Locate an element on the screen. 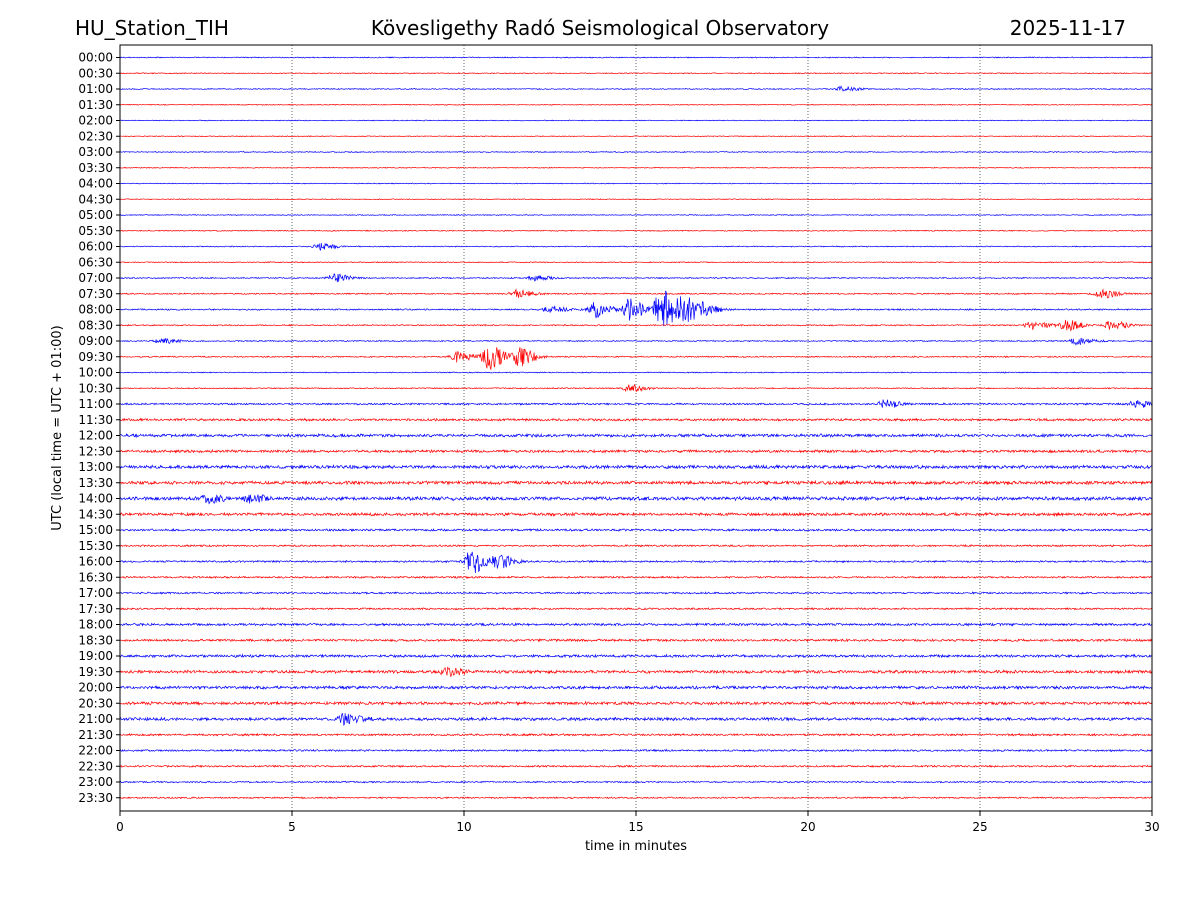  x-axis-label: time in minutes is located at coordinates (636, 846).